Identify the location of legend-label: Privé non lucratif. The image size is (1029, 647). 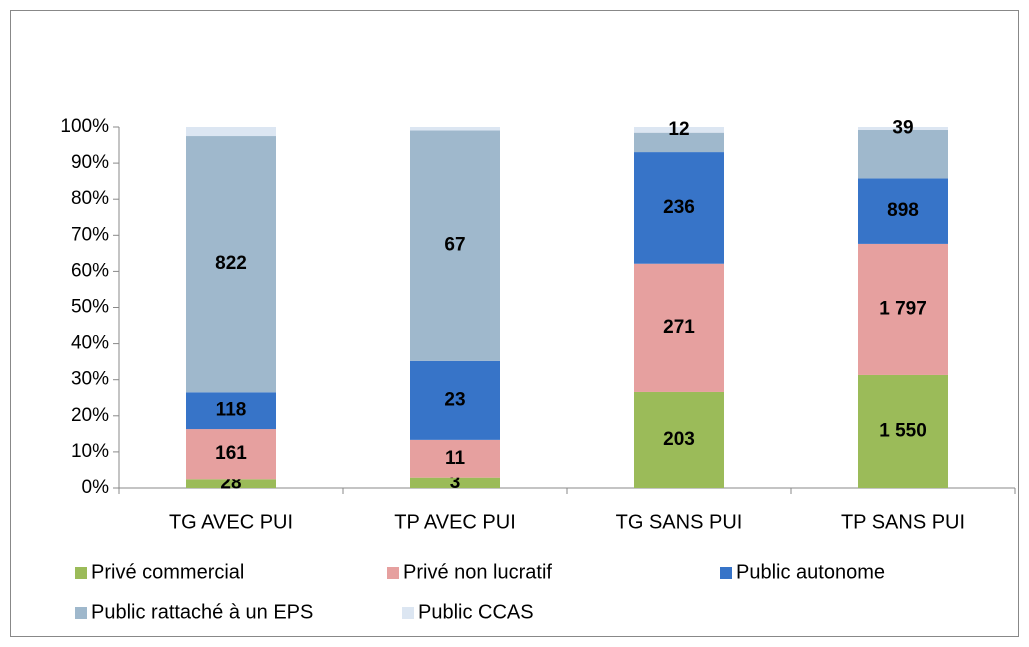
(477, 572).